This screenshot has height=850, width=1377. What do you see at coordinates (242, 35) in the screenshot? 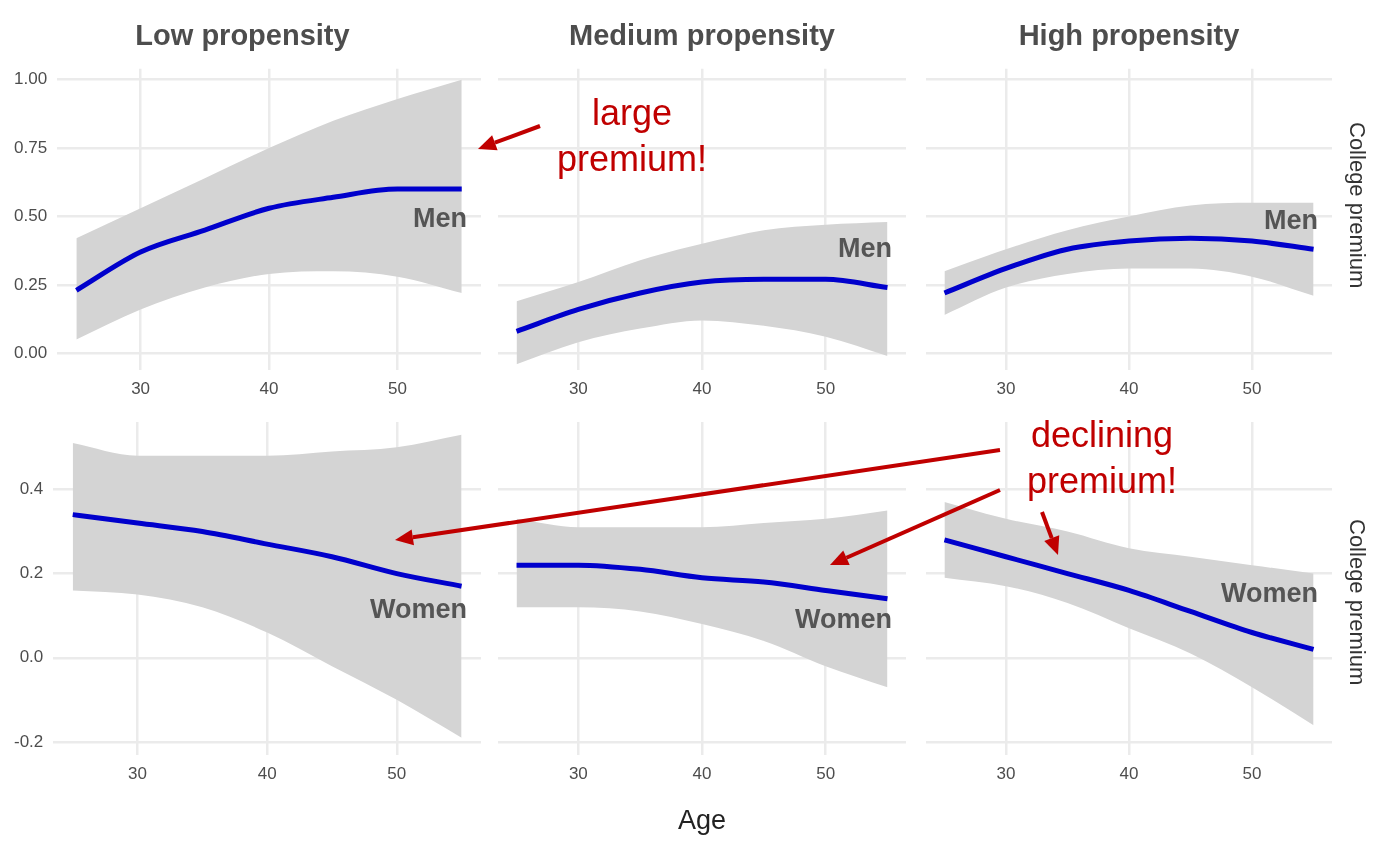
I see `chart-title: Low propensity` at bounding box center [242, 35].